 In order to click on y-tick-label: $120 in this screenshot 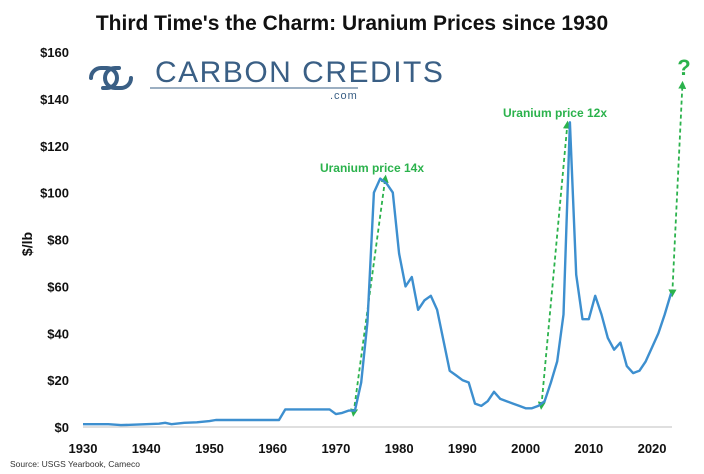, I will do `click(54, 146)`.